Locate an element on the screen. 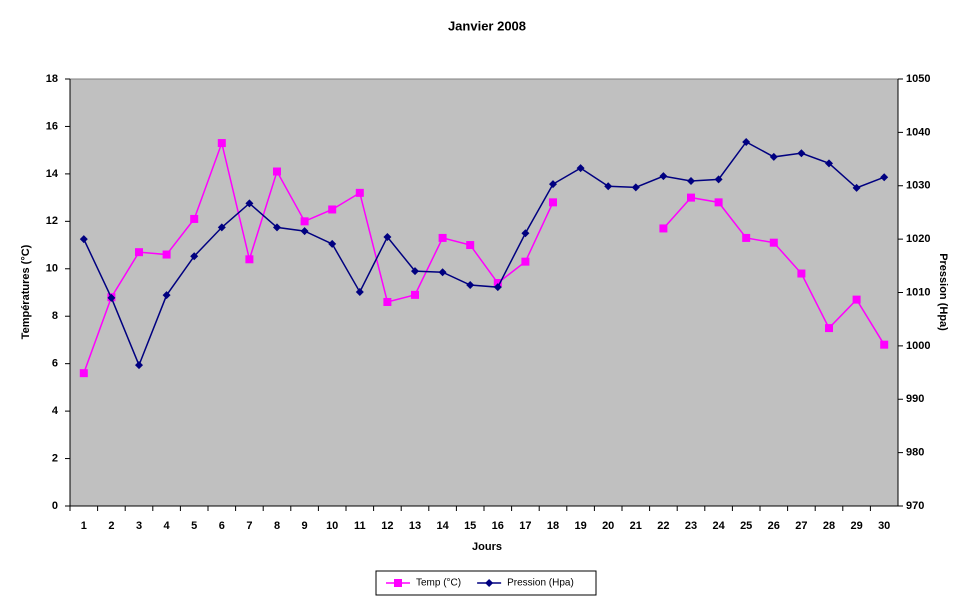 This screenshot has height=603, width=970. x-tick-label: 3 is located at coordinates (139, 526).